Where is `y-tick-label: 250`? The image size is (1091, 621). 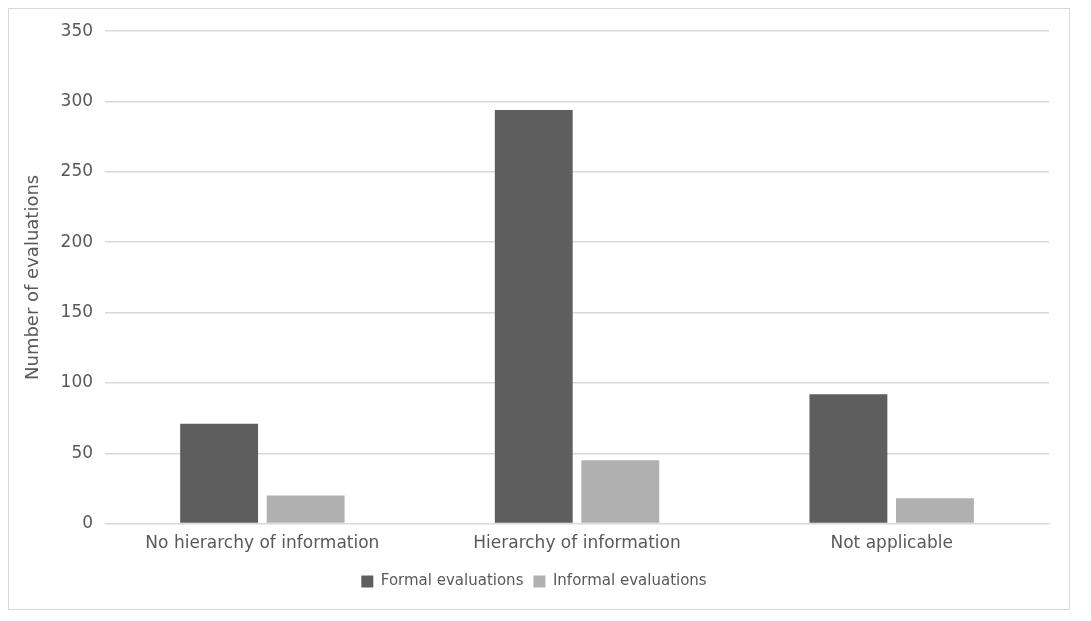 y-tick-label: 250 is located at coordinates (77, 170).